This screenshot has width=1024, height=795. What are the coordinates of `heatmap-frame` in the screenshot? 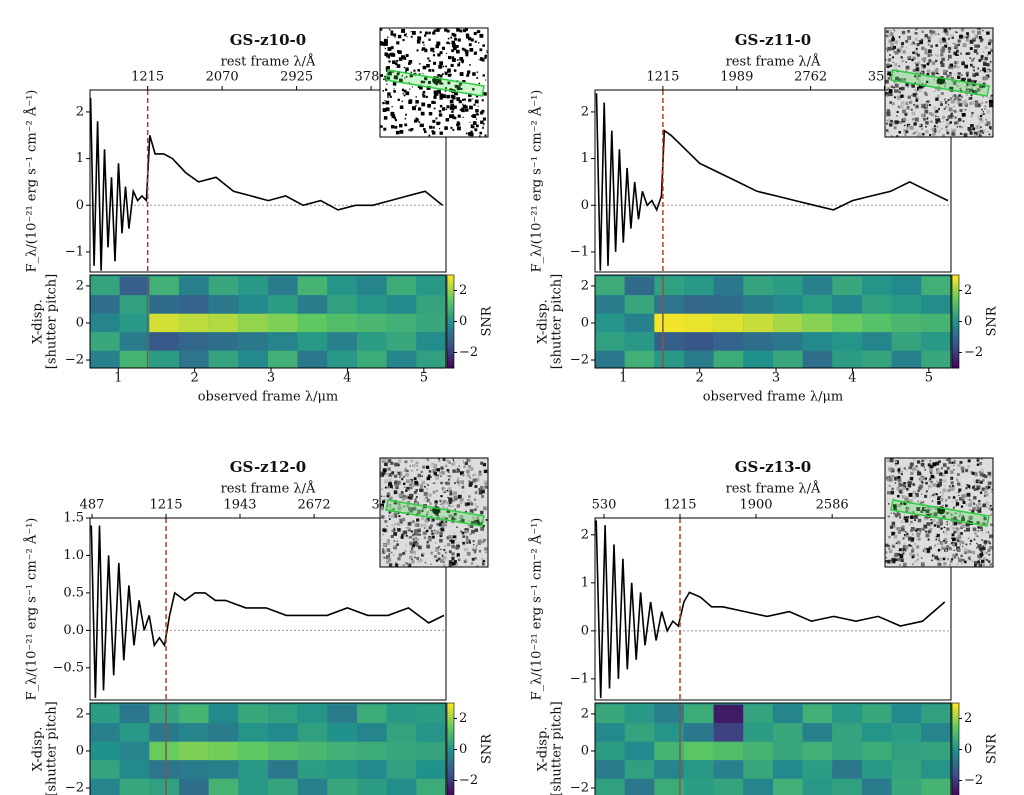 It's located at (773, 321).